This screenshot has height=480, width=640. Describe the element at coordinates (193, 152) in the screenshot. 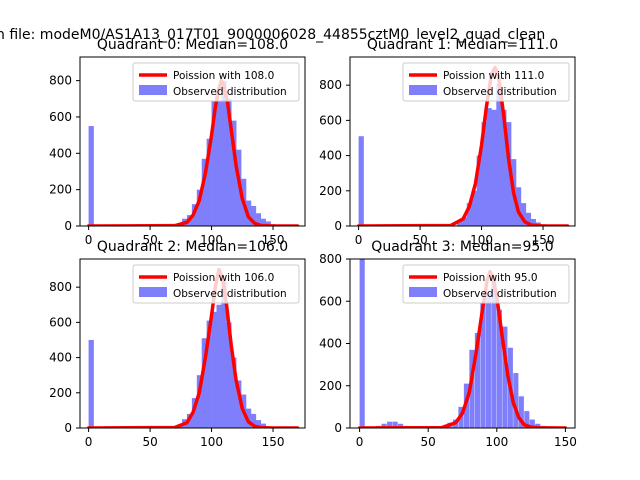

I see `quadrant-0-plot-area` at that location.